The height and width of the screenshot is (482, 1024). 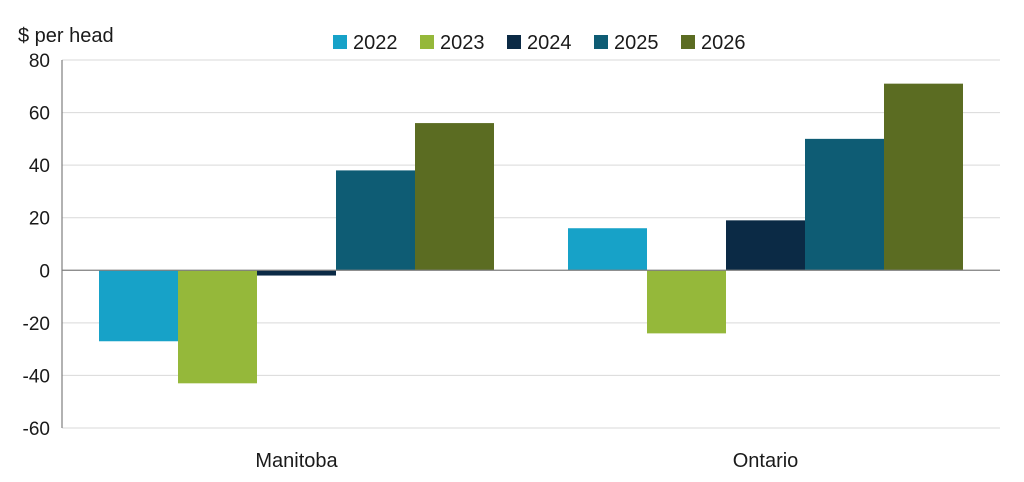 What do you see at coordinates (686, 302) in the screenshot?
I see `bar-ontario-2023` at bounding box center [686, 302].